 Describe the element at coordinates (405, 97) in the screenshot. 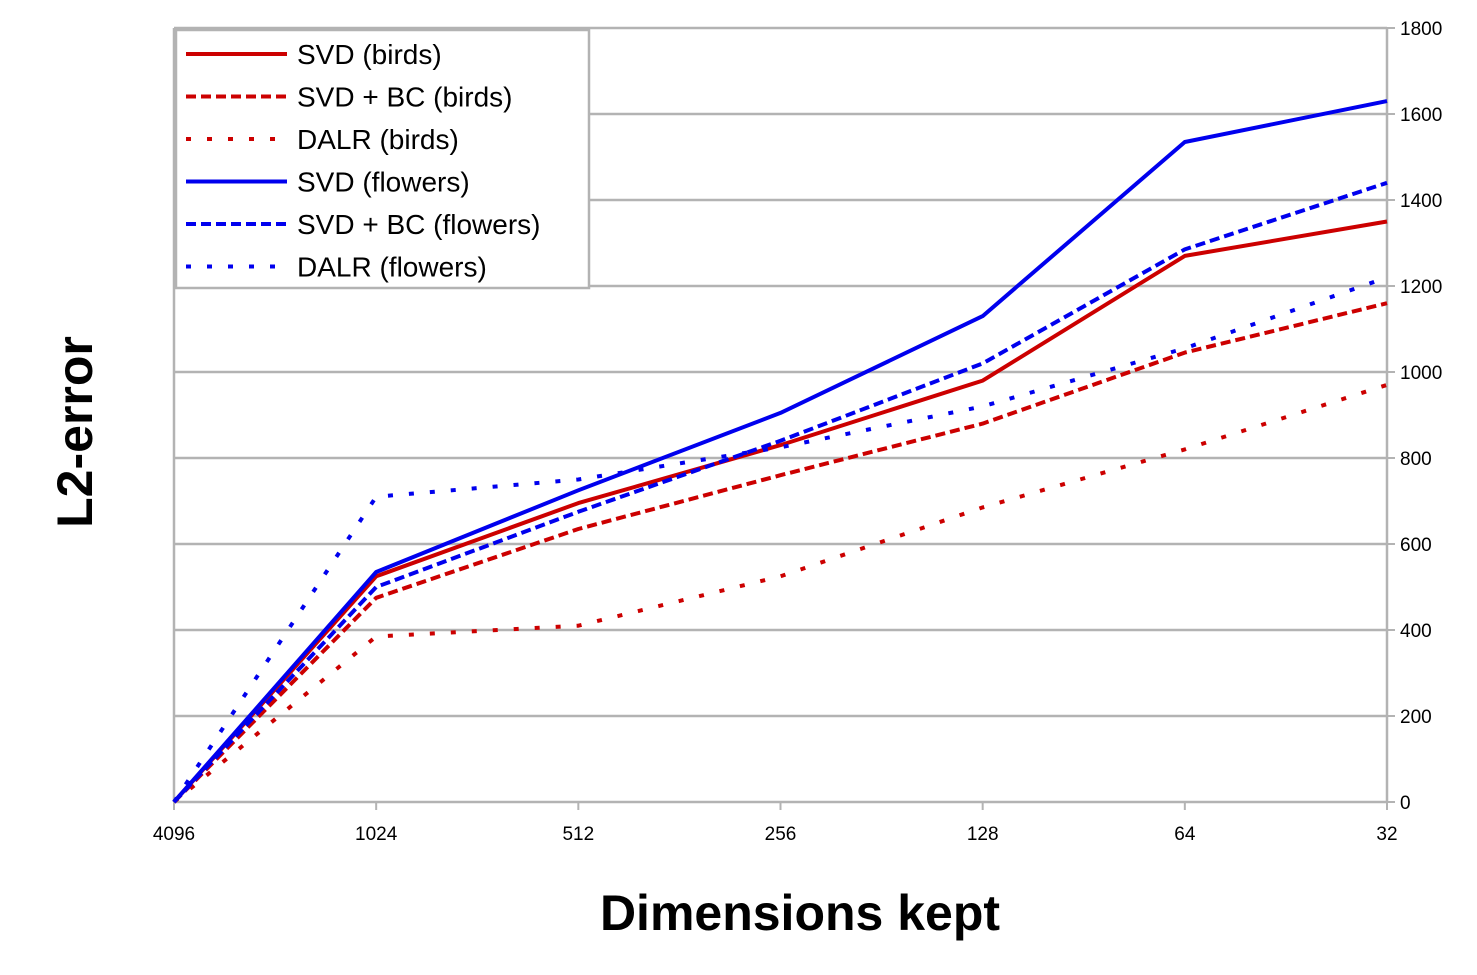

I see `legend-label: SVD + BC (birds)` at that location.